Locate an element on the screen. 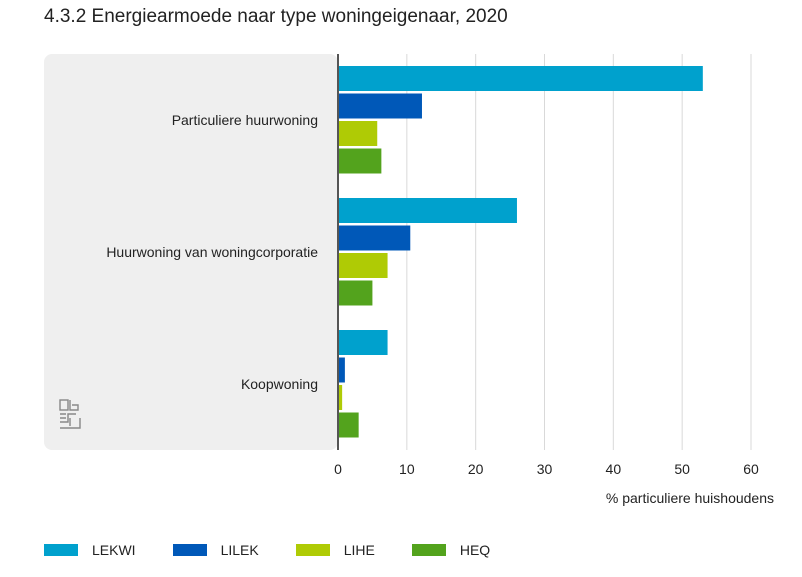 The width and height of the screenshot is (802, 577). legend-swatch-lilek is located at coordinates (189, 550).